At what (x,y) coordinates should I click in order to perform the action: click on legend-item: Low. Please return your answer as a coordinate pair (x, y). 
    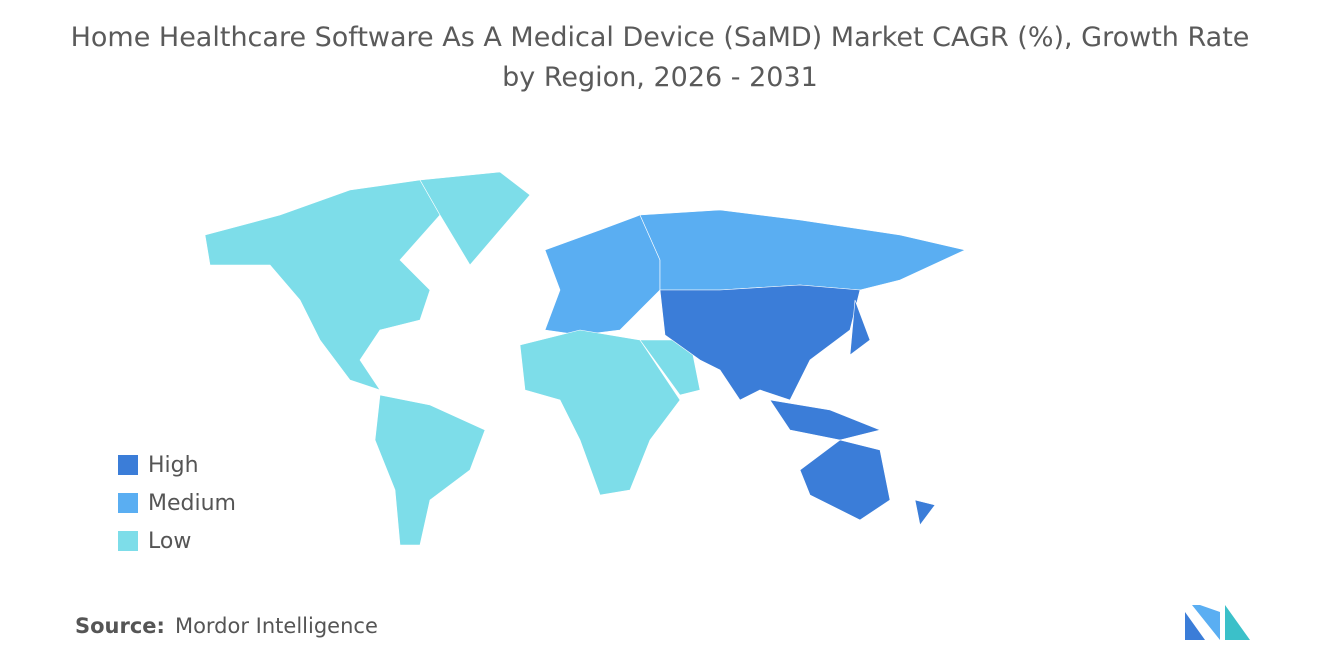
    Looking at the image, I should click on (155, 541).